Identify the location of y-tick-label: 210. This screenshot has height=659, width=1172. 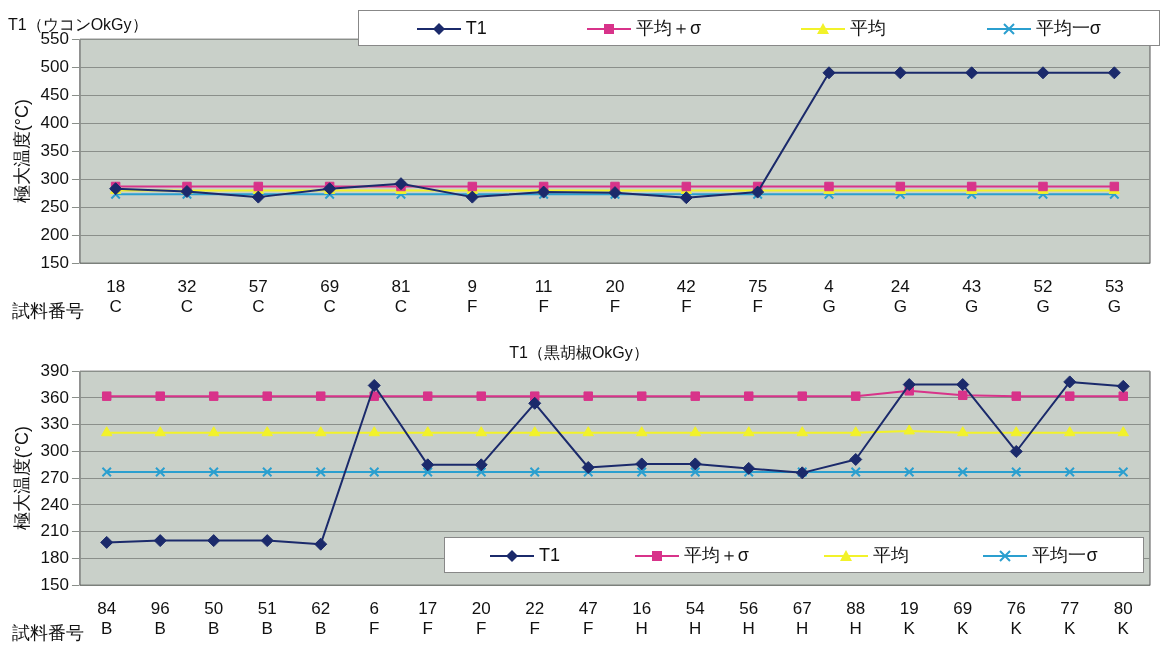
(54, 531).